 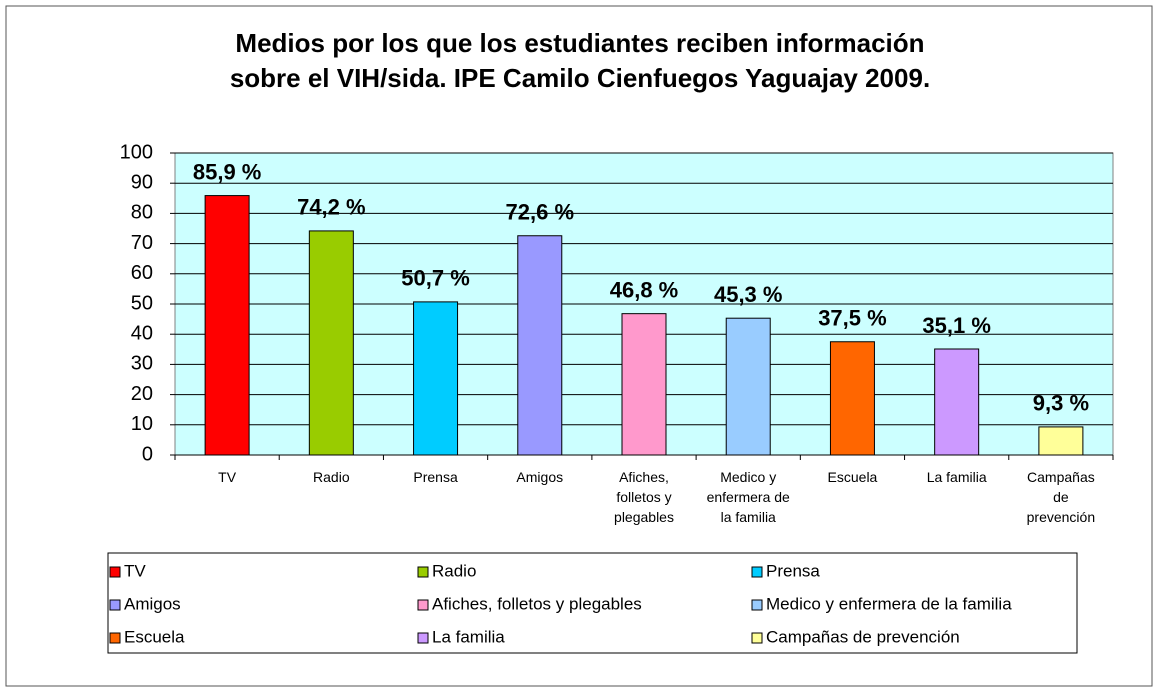 I want to click on legend-label: La familia, so click(x=468, y=636).